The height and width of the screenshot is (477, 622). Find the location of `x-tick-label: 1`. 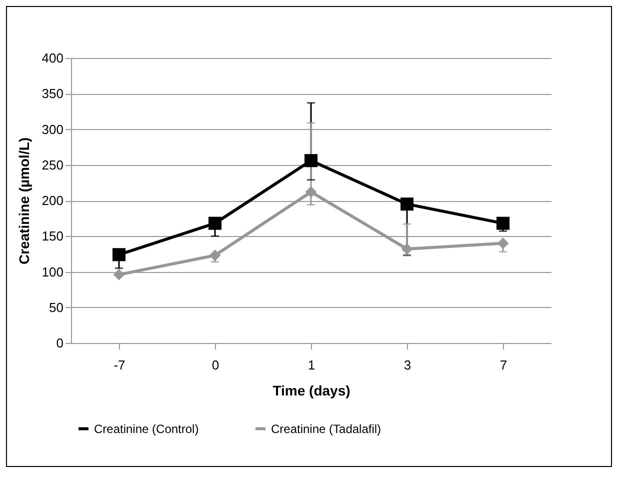

x-tick-label: 1 is located at coordinates (312, 365).